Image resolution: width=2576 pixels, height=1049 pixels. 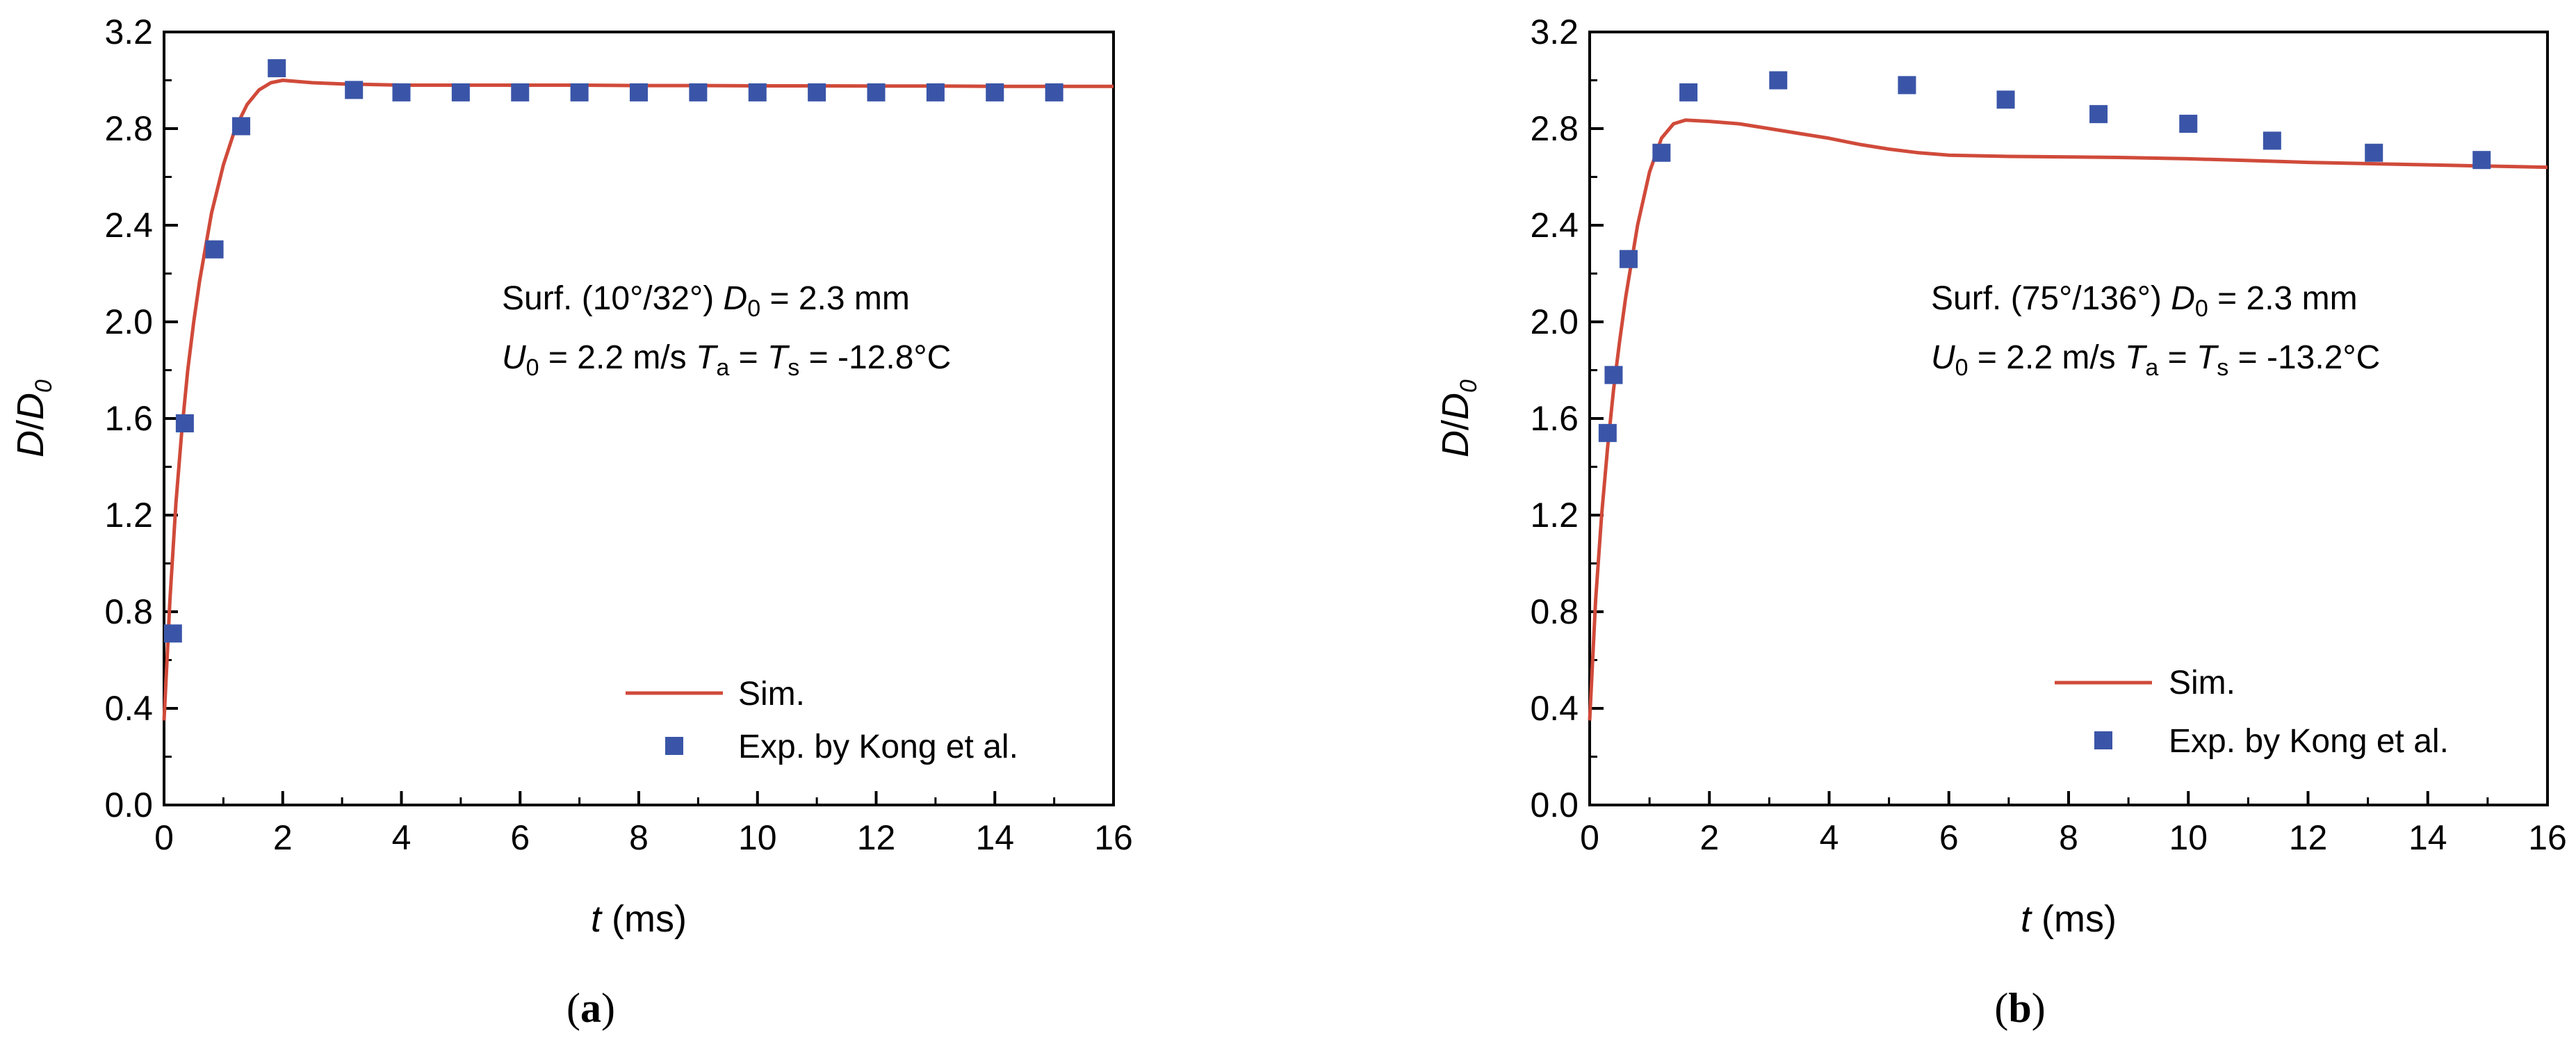 I want to click on annotation-line-2: U0 = 2.2 m/s Ta = Ts = -13.2°C, so click(x=2155, y=360).